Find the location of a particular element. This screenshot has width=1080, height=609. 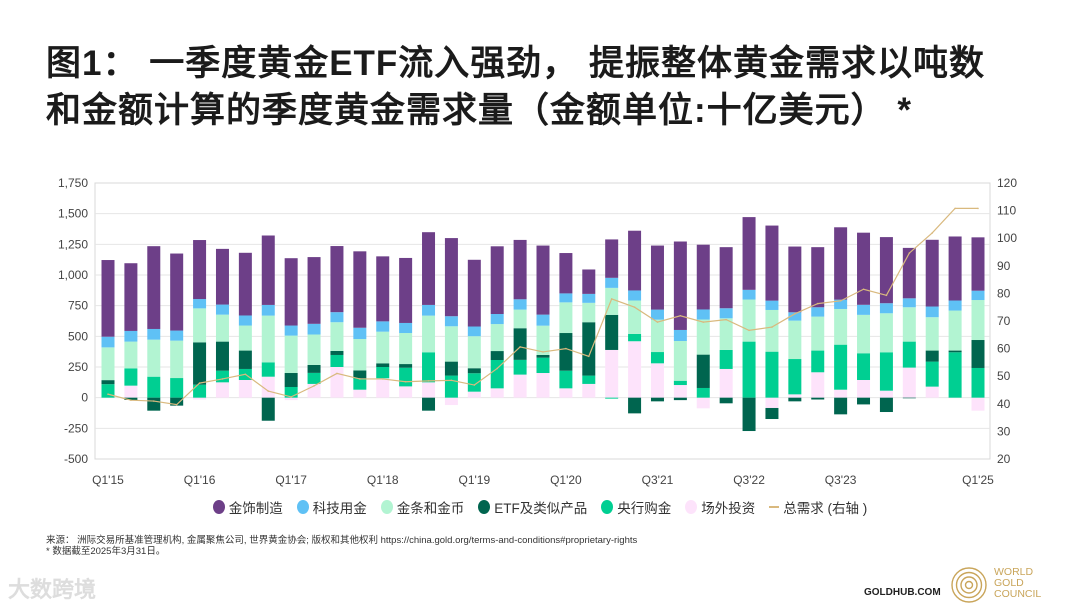

legend-label: 总需求 (右轴 ) is located at coordinates (825, 508).